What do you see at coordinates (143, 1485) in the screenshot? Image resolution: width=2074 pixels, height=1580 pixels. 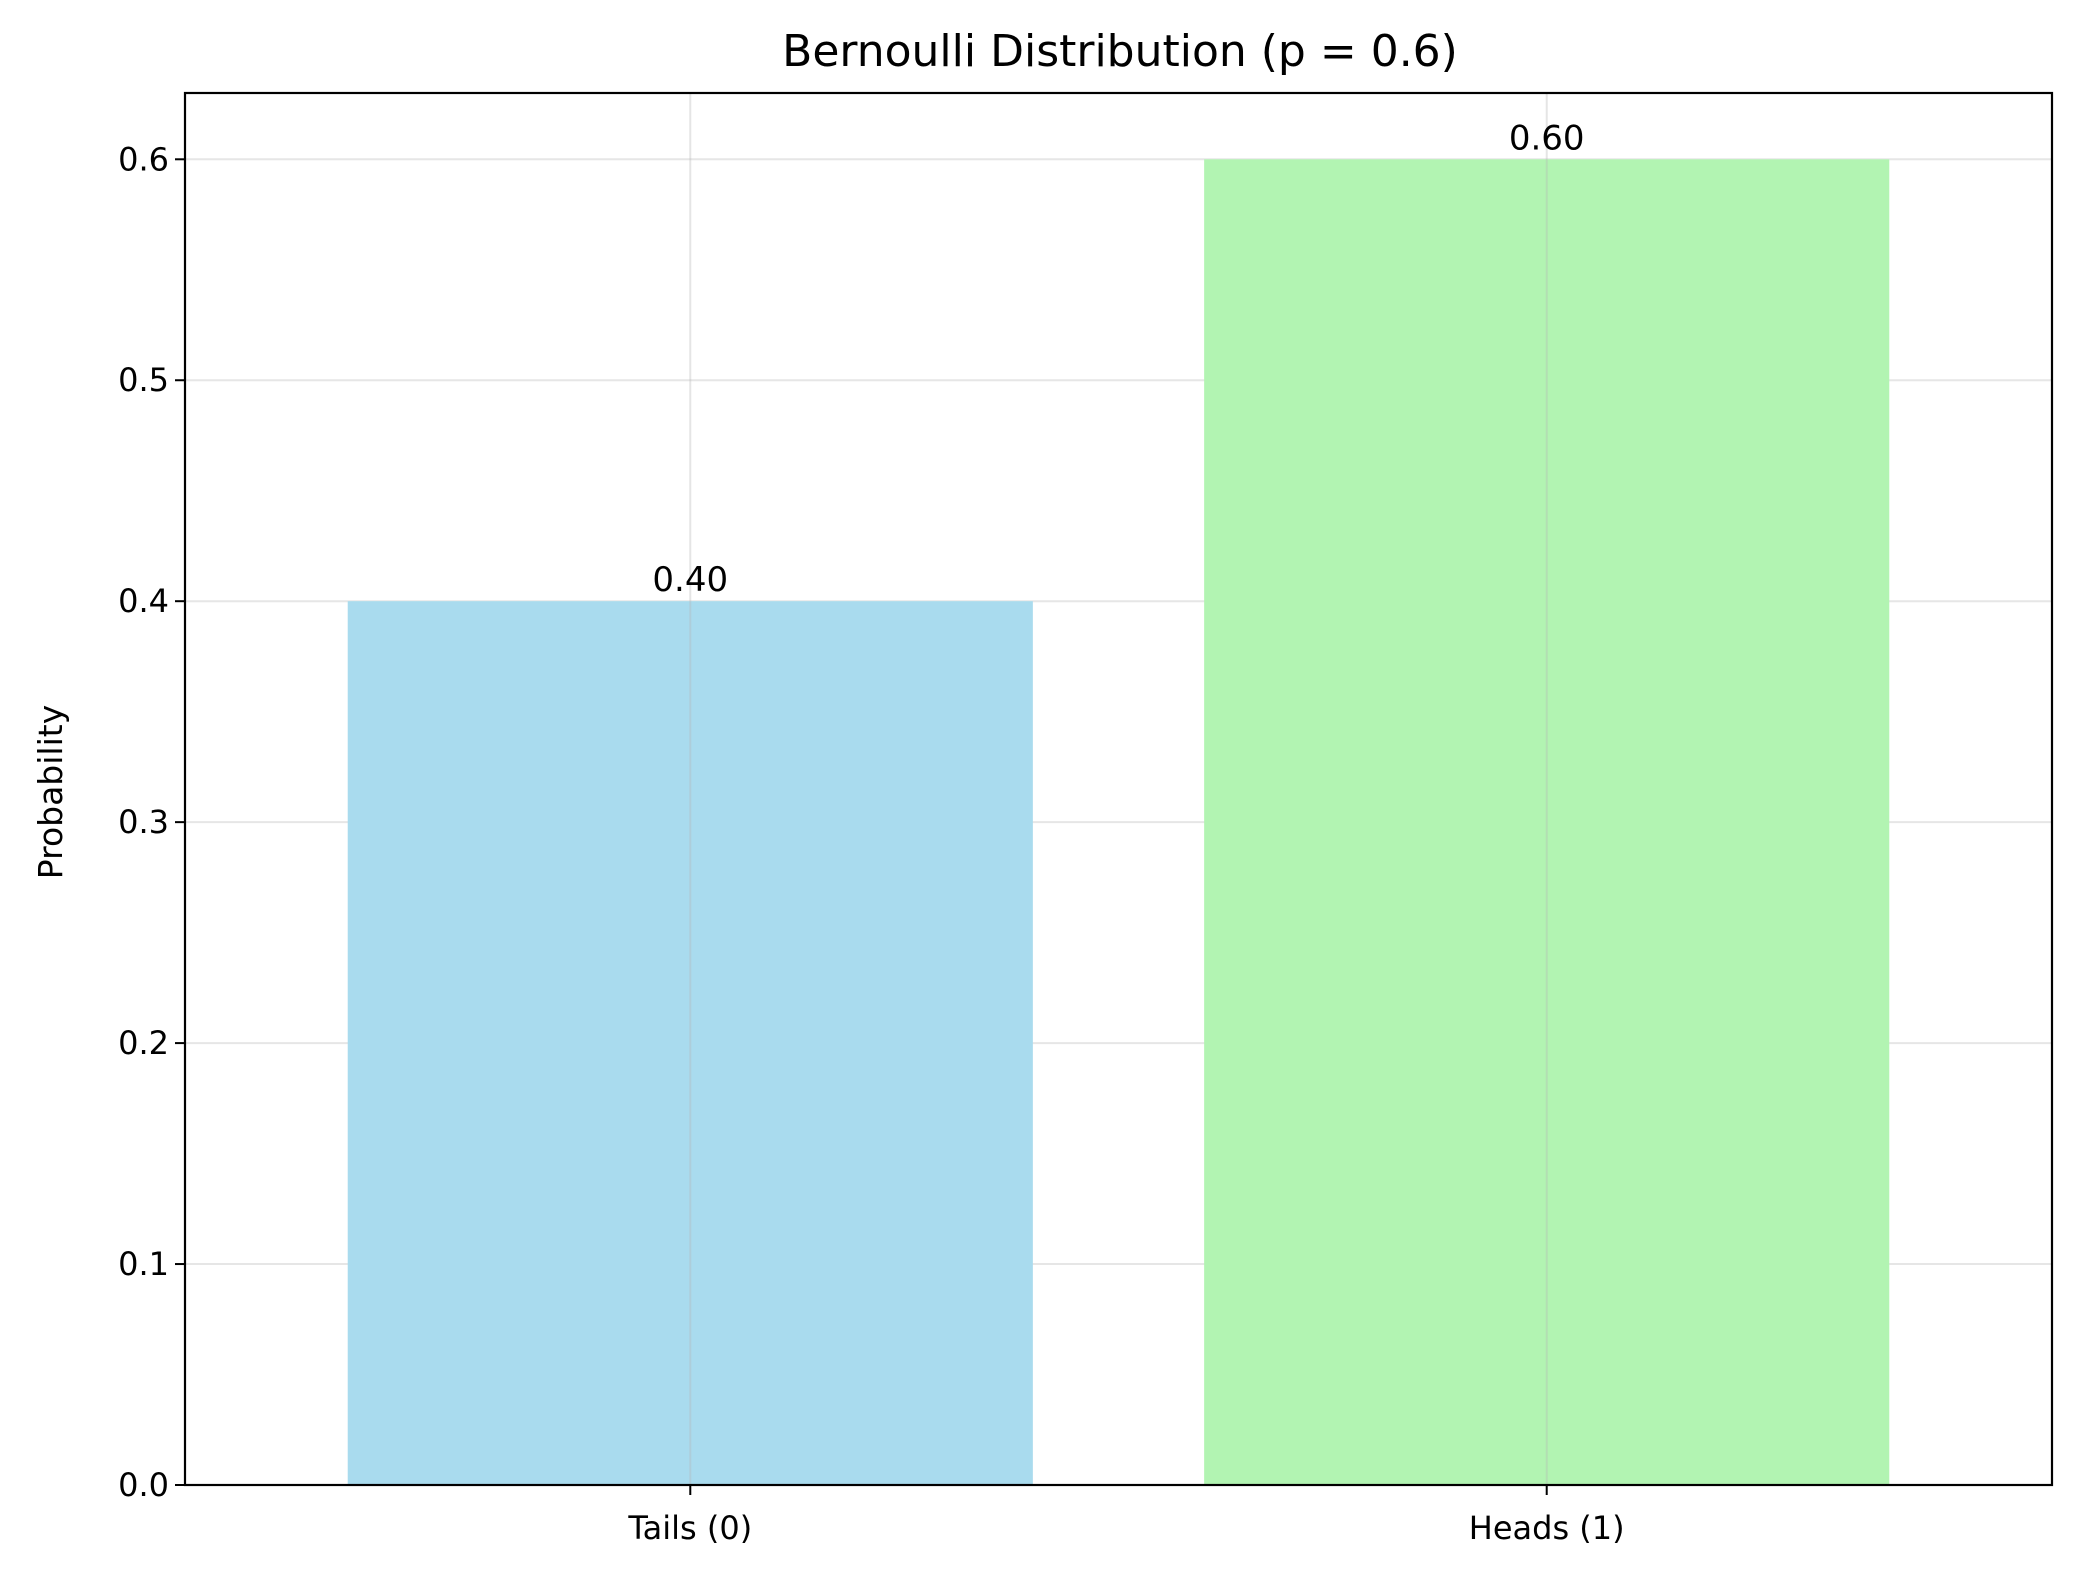 I see `y-tick-label: 0.0` at bounding box center [143, 1485].